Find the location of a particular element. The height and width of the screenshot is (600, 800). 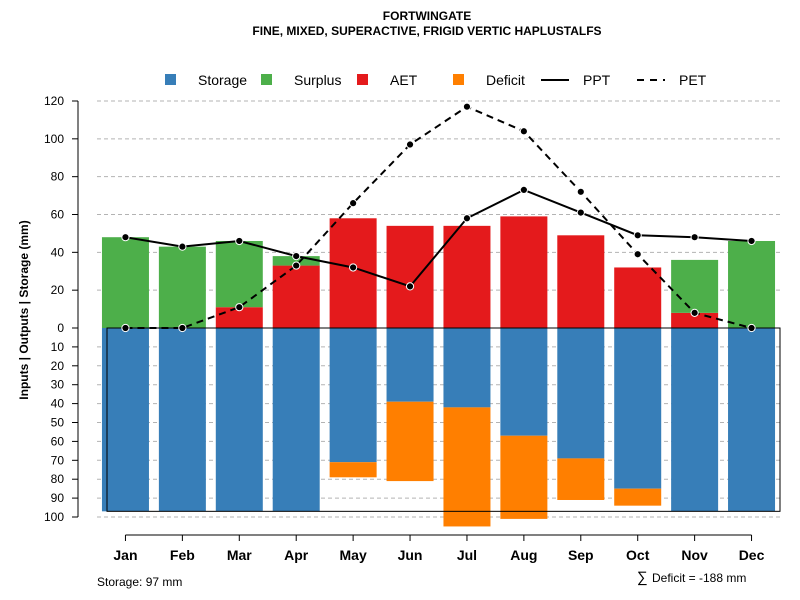

y-tick-label-lower-40: 40 is located at coordinates (58, 404).